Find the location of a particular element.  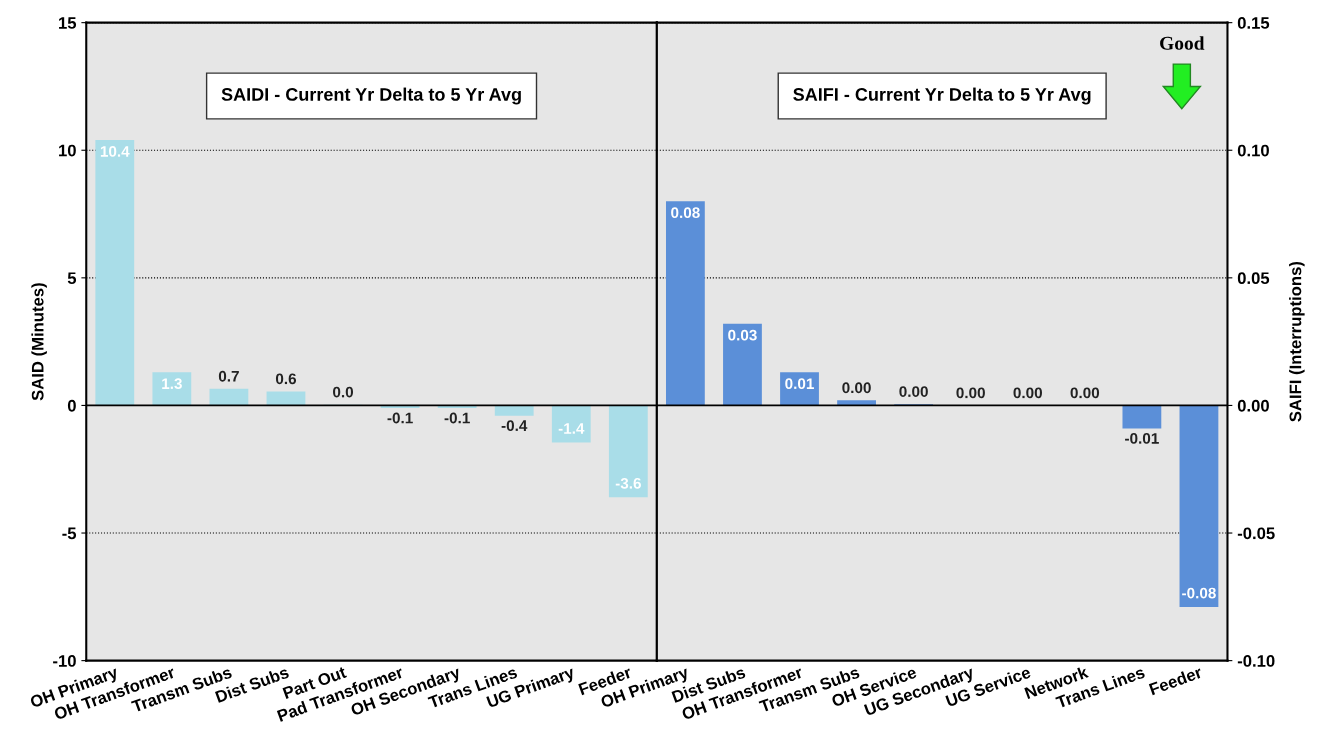

data-label: 0.6 is located at coordinates (286, 379).